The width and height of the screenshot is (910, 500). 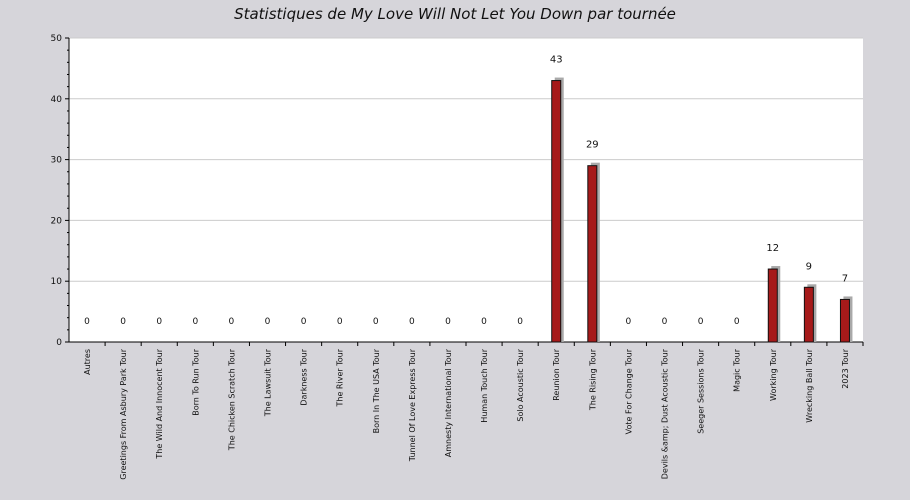 I want to click on x-category-label: Born In The USA Tour, so click(x=376, y=390).